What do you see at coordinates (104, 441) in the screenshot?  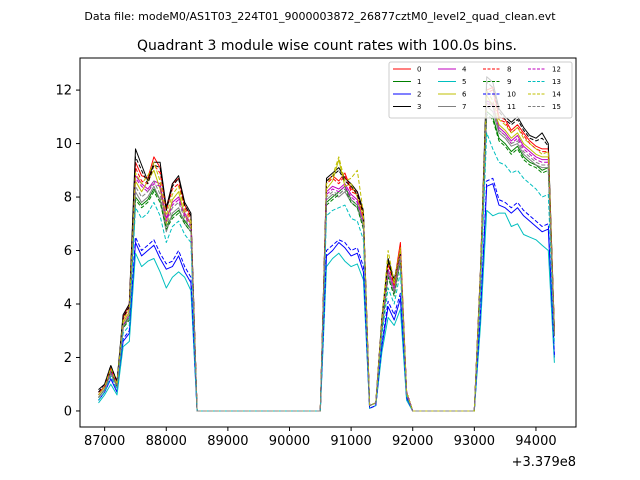 I see `x-tick-label: 87000` at bounding box center [104, 441].